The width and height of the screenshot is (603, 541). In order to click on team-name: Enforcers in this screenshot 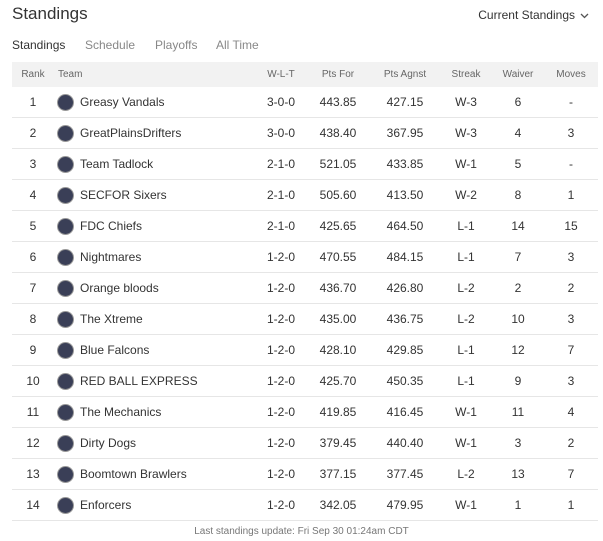, I will do `click(106, 505)`.